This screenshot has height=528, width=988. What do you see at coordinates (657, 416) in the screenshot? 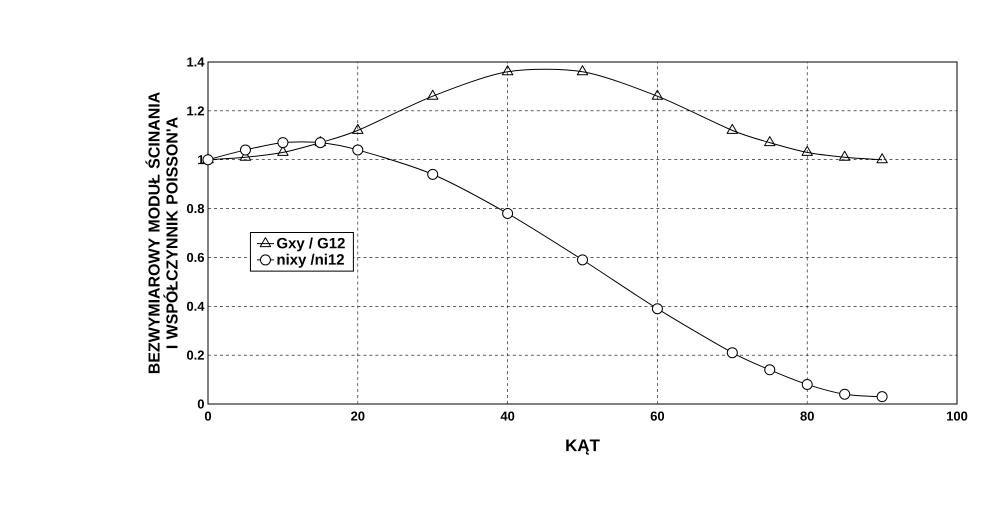
I see `x-tick-label: 60` at bounding box center [657, 416].